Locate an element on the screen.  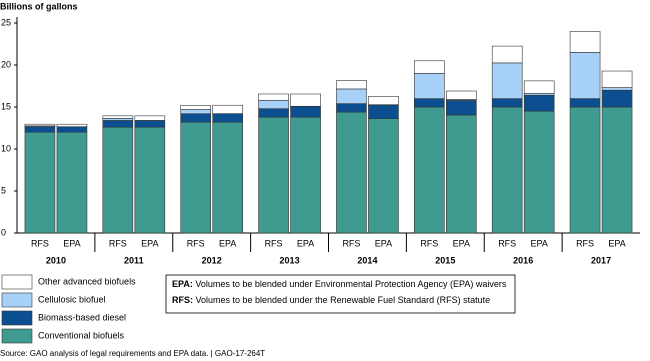
group-label: 2014 is located at coordinates (367, 260).